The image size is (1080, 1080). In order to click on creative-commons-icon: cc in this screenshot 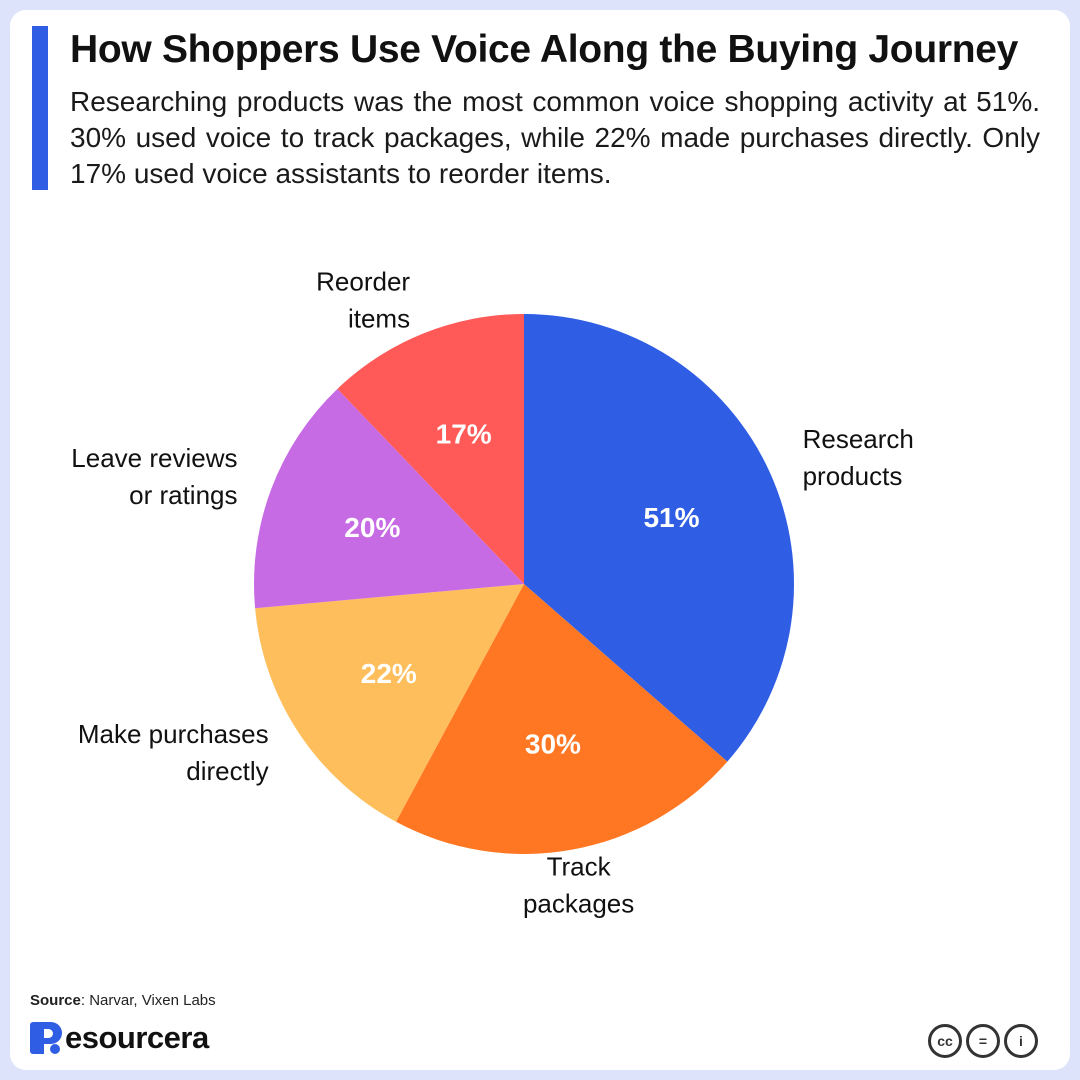, I will do `click(945, 1041)`.